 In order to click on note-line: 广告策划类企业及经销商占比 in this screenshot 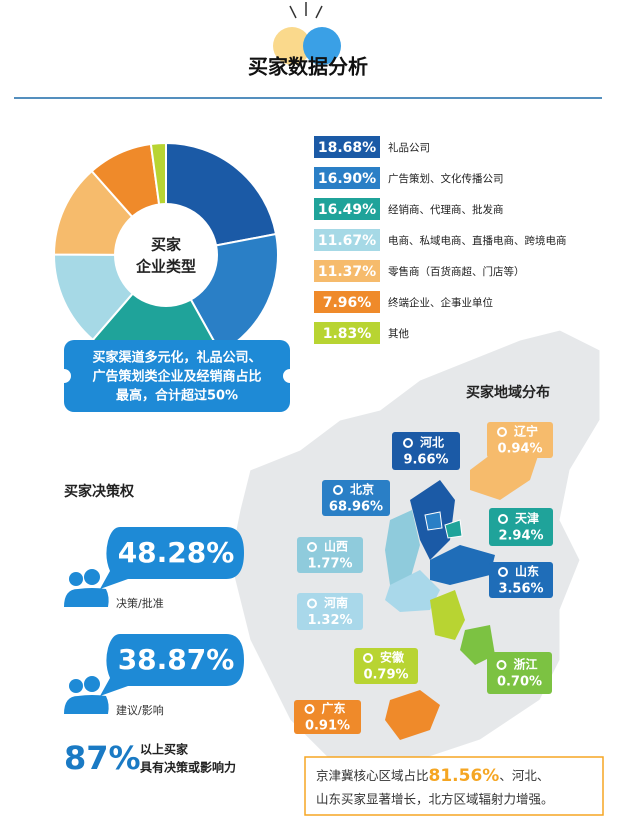, I will do `click(176, 377)`.